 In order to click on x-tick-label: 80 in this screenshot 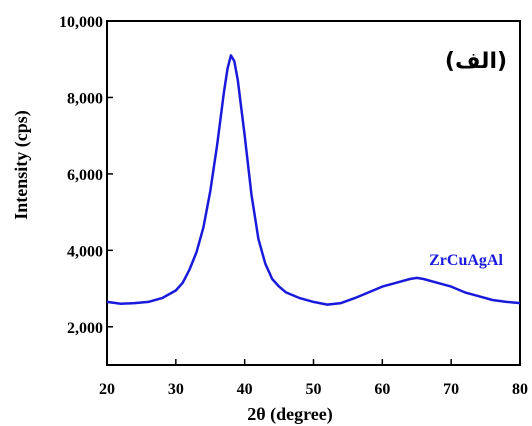, I will do `click(520, 389)`.